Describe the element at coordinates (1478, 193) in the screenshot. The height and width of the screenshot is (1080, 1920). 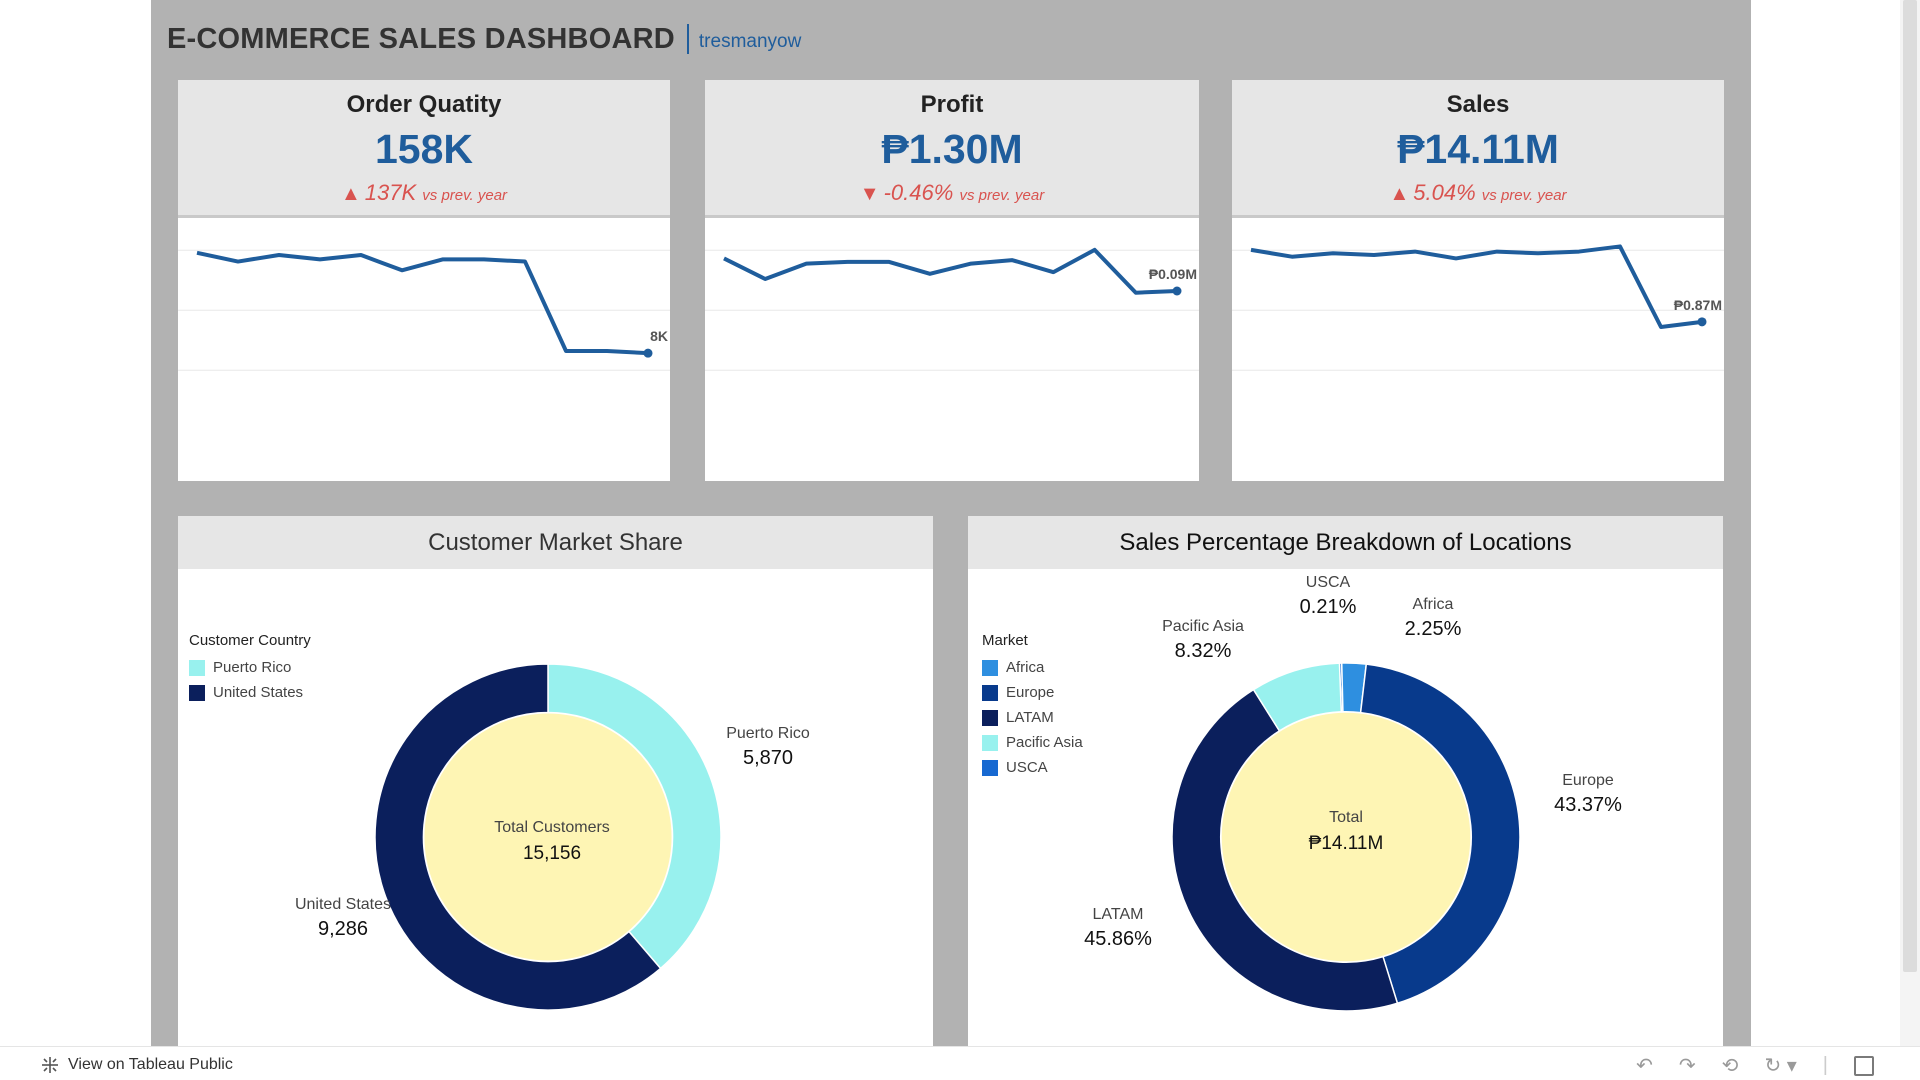
I see `kpi-delta: ▲ 5.04% vs prev. year` at that location.